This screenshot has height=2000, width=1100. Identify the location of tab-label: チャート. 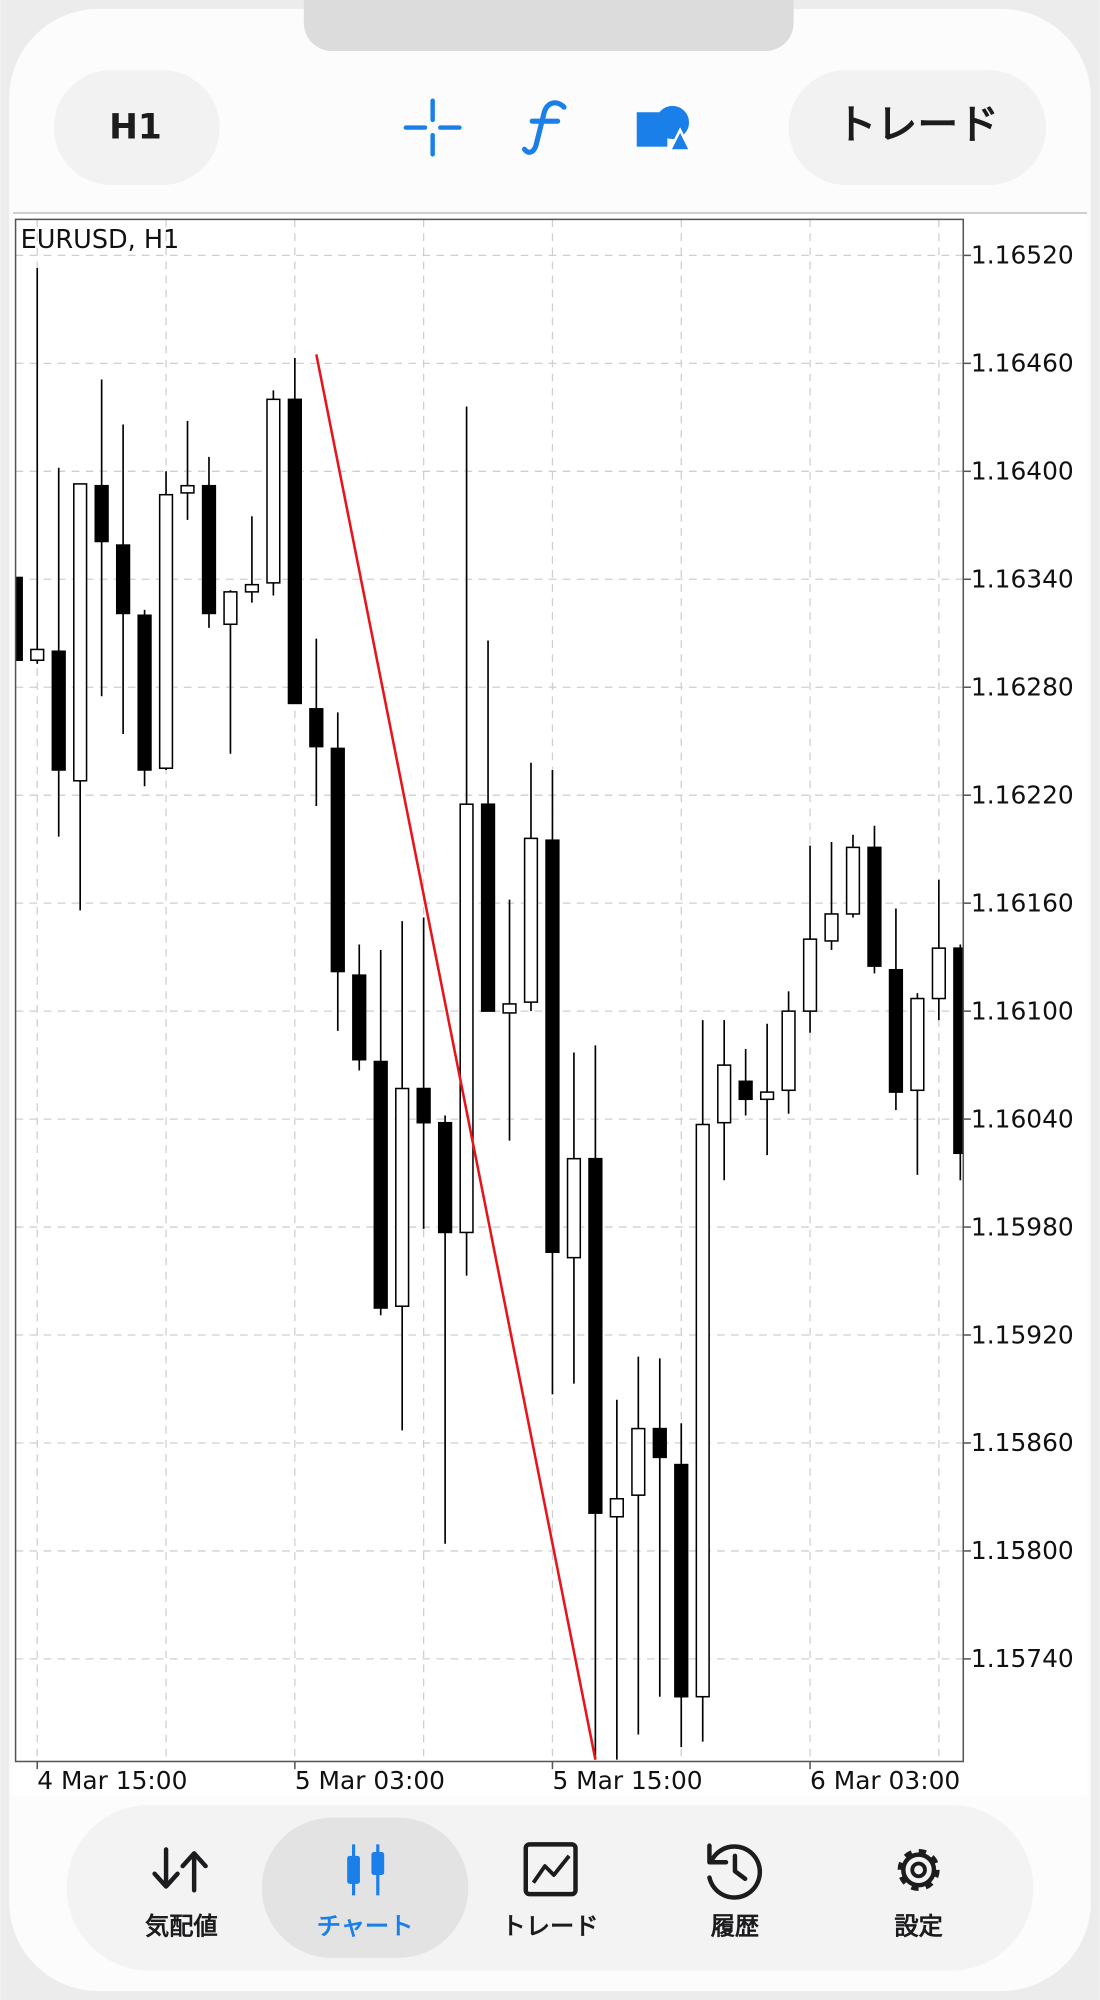
(365, 1926).